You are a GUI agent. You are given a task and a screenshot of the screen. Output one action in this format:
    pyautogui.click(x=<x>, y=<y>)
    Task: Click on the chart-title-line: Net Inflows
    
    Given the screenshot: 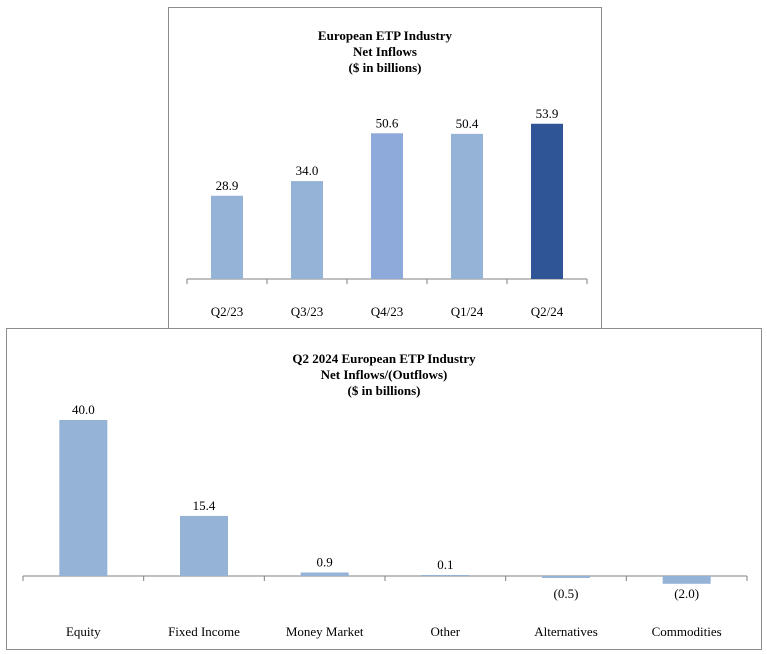 What is the action you would take?
    pyautogui.click(x=385, y=51)
    